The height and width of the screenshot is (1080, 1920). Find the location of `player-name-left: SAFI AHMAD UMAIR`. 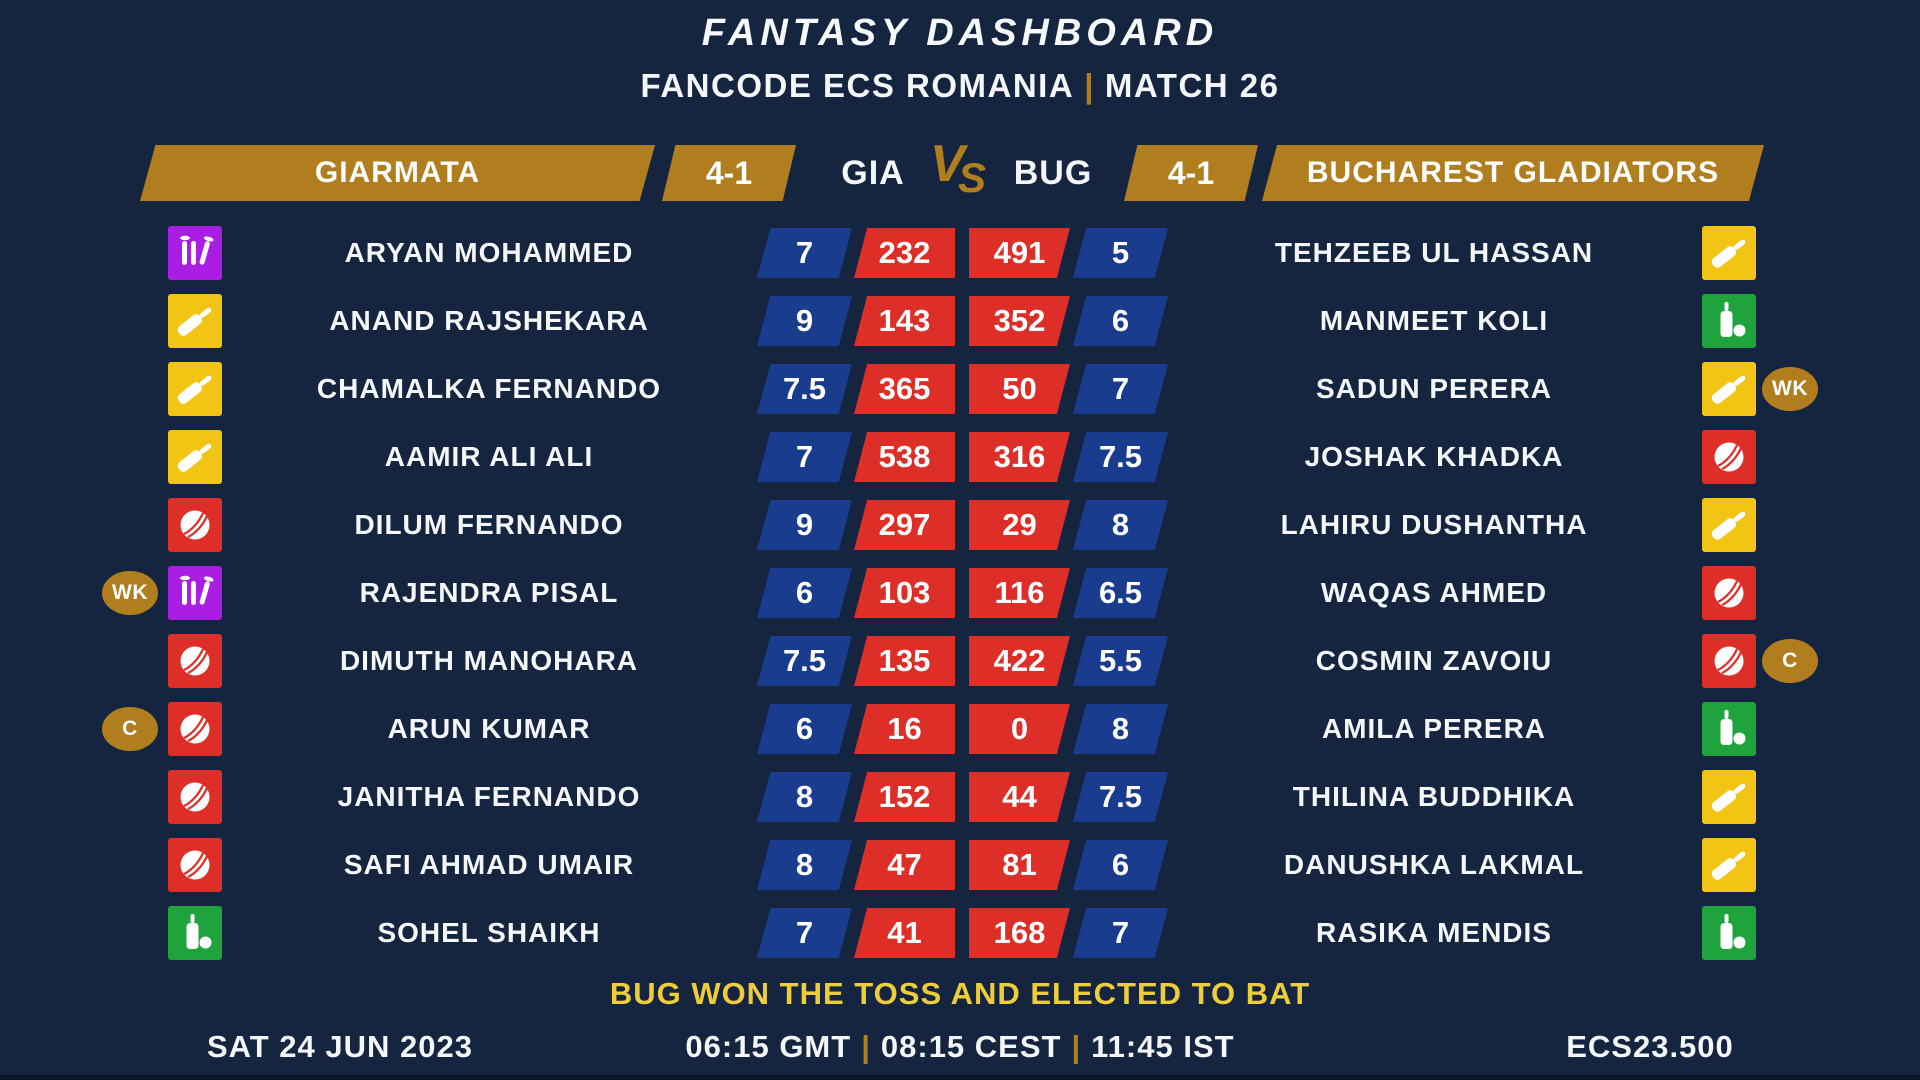

player-name-left: SAFI AHMAD UMAIR is located at coordinates (489, 864).